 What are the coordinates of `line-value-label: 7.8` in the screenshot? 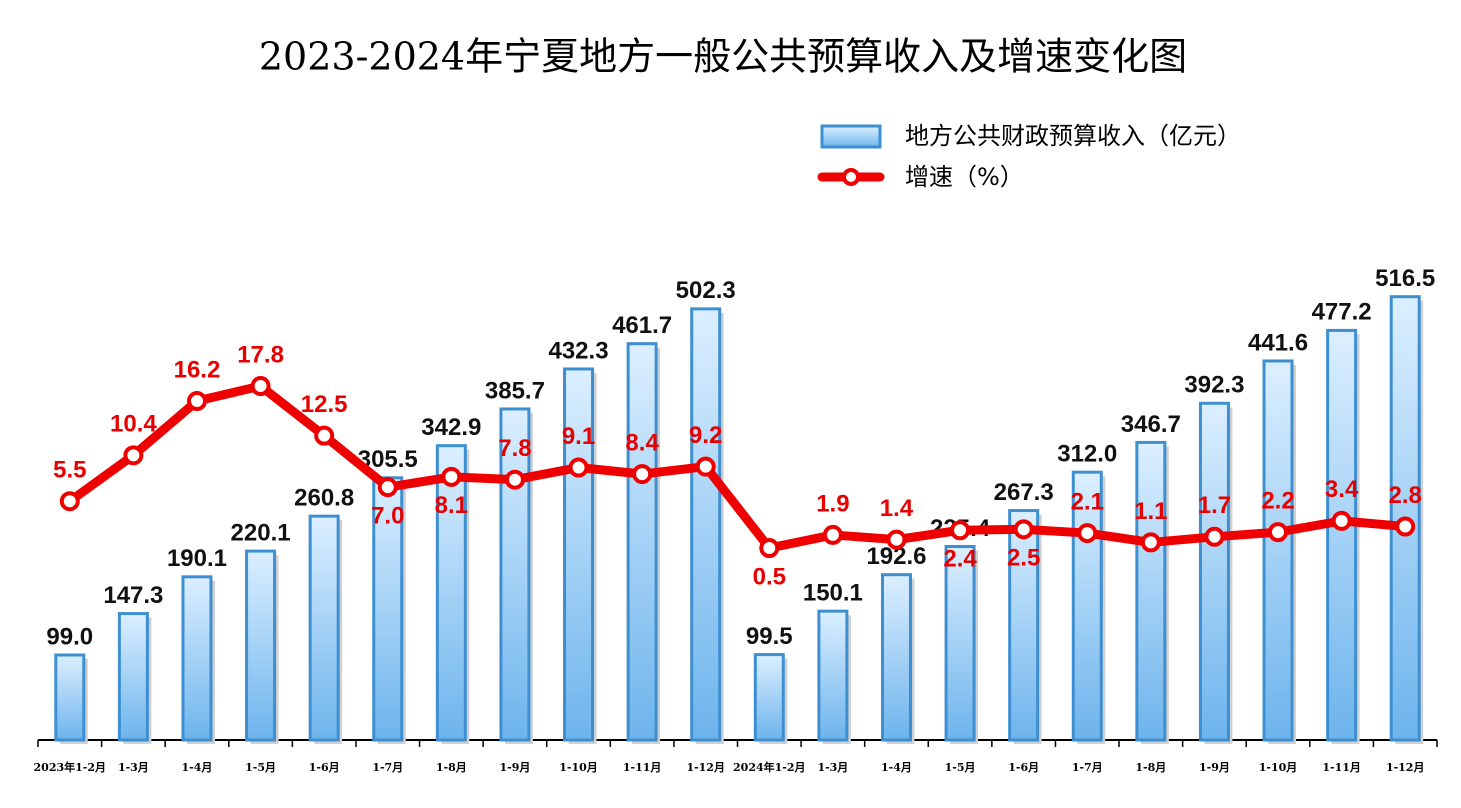 It's located at (514, 448).